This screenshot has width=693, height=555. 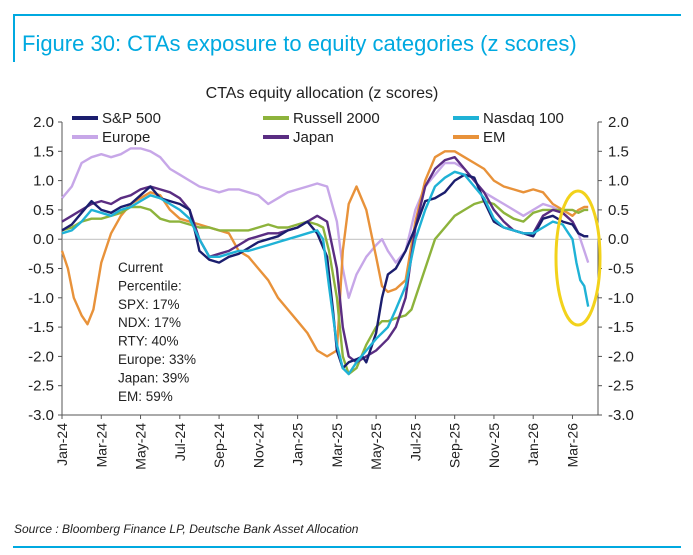 What do you see at coordinates (62, 444) in the screenshot?
I see `x-tick-label: Jan-24` at bounding box center [62, 444].